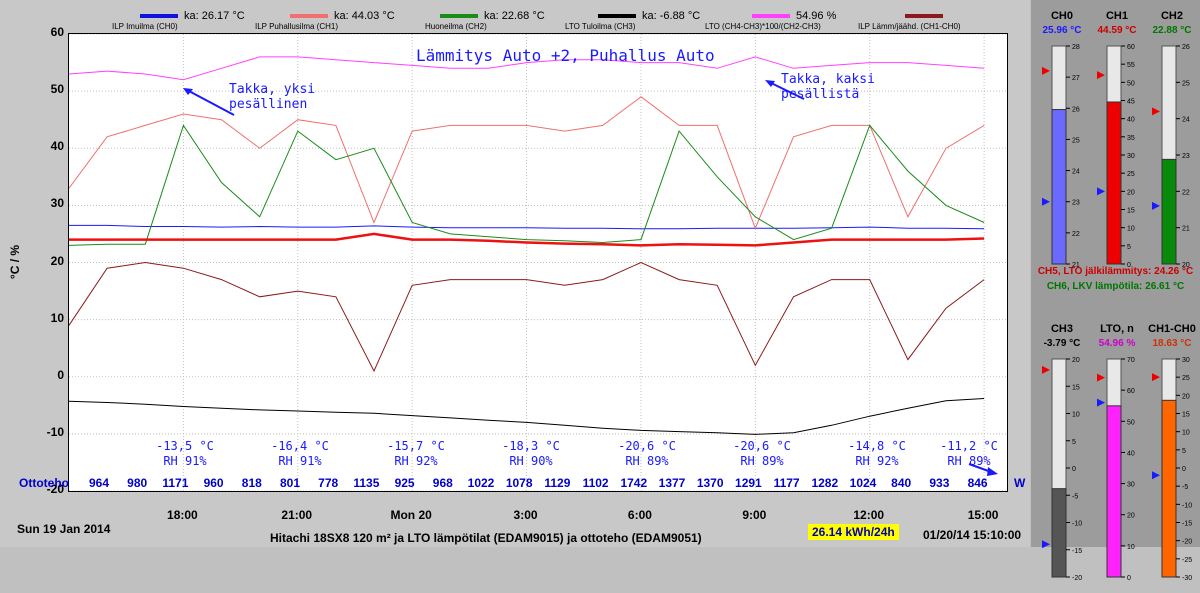 The image size is (1200, 593). I want to click on legend-entry: 54.96 %, so click(794, 16).